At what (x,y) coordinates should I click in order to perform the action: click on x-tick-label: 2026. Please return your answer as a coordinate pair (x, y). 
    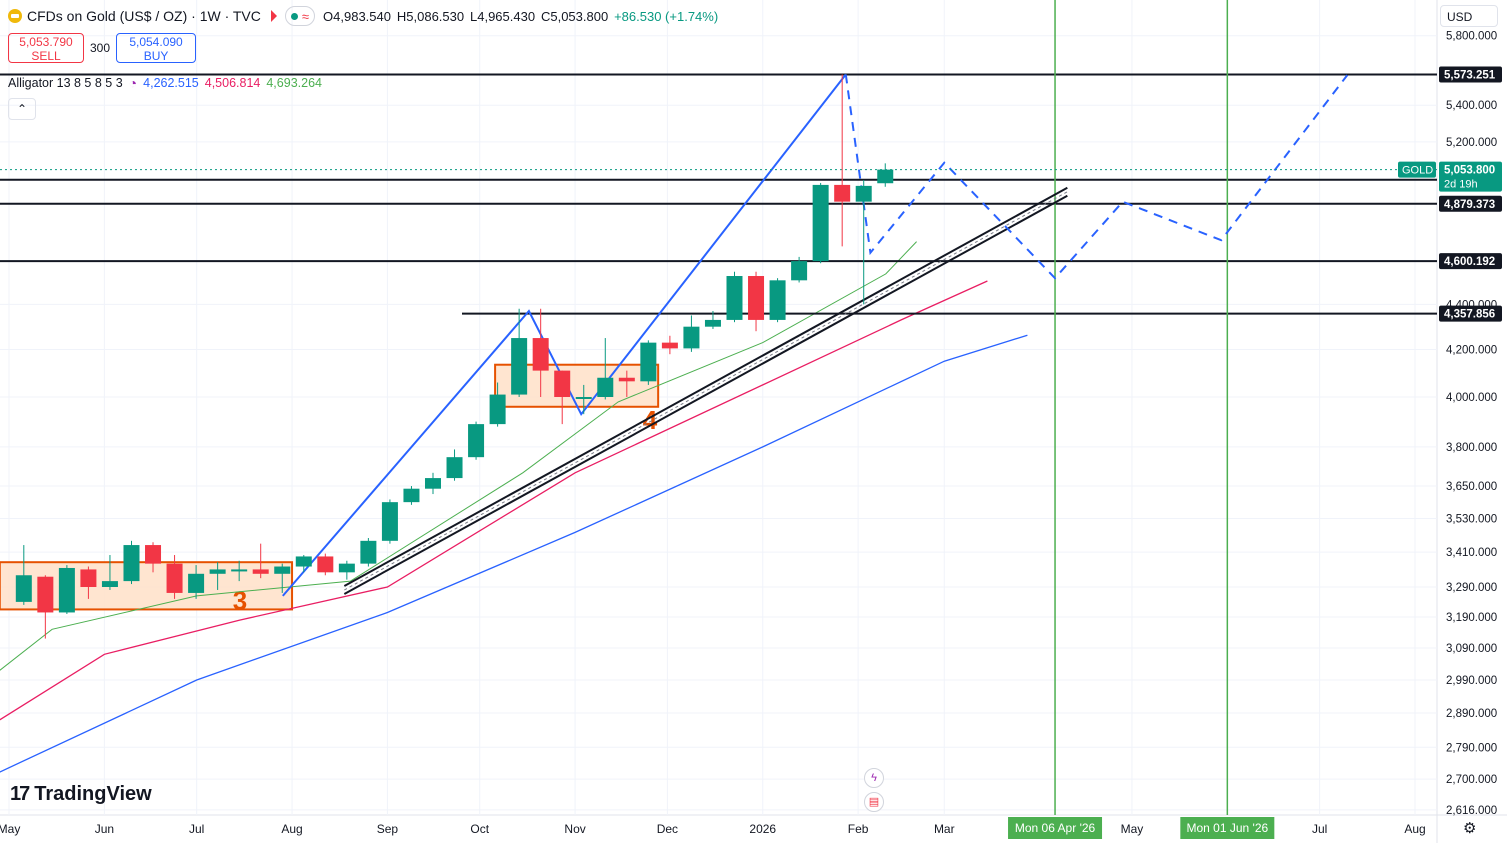
    Looking at the image, I should click on (762, 829).